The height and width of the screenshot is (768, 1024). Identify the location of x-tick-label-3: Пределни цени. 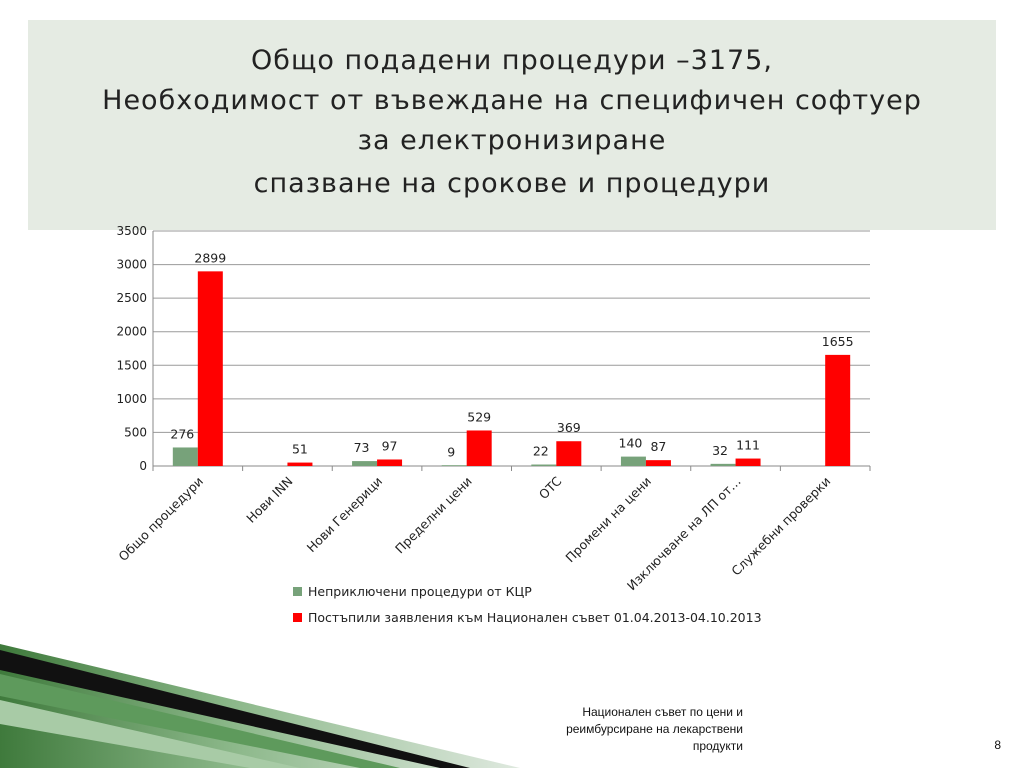
(433, 515).